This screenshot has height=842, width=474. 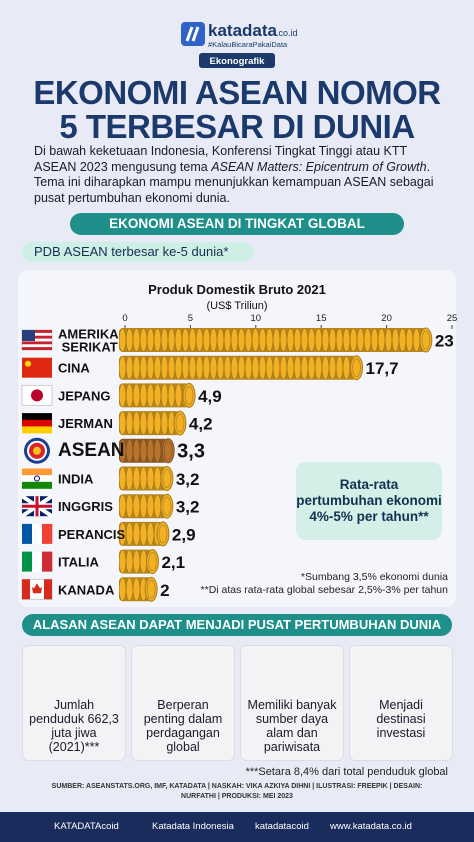 I want to click on title-line: 5 TERBESAR DI DUNIA, so click(x=237, y=126).